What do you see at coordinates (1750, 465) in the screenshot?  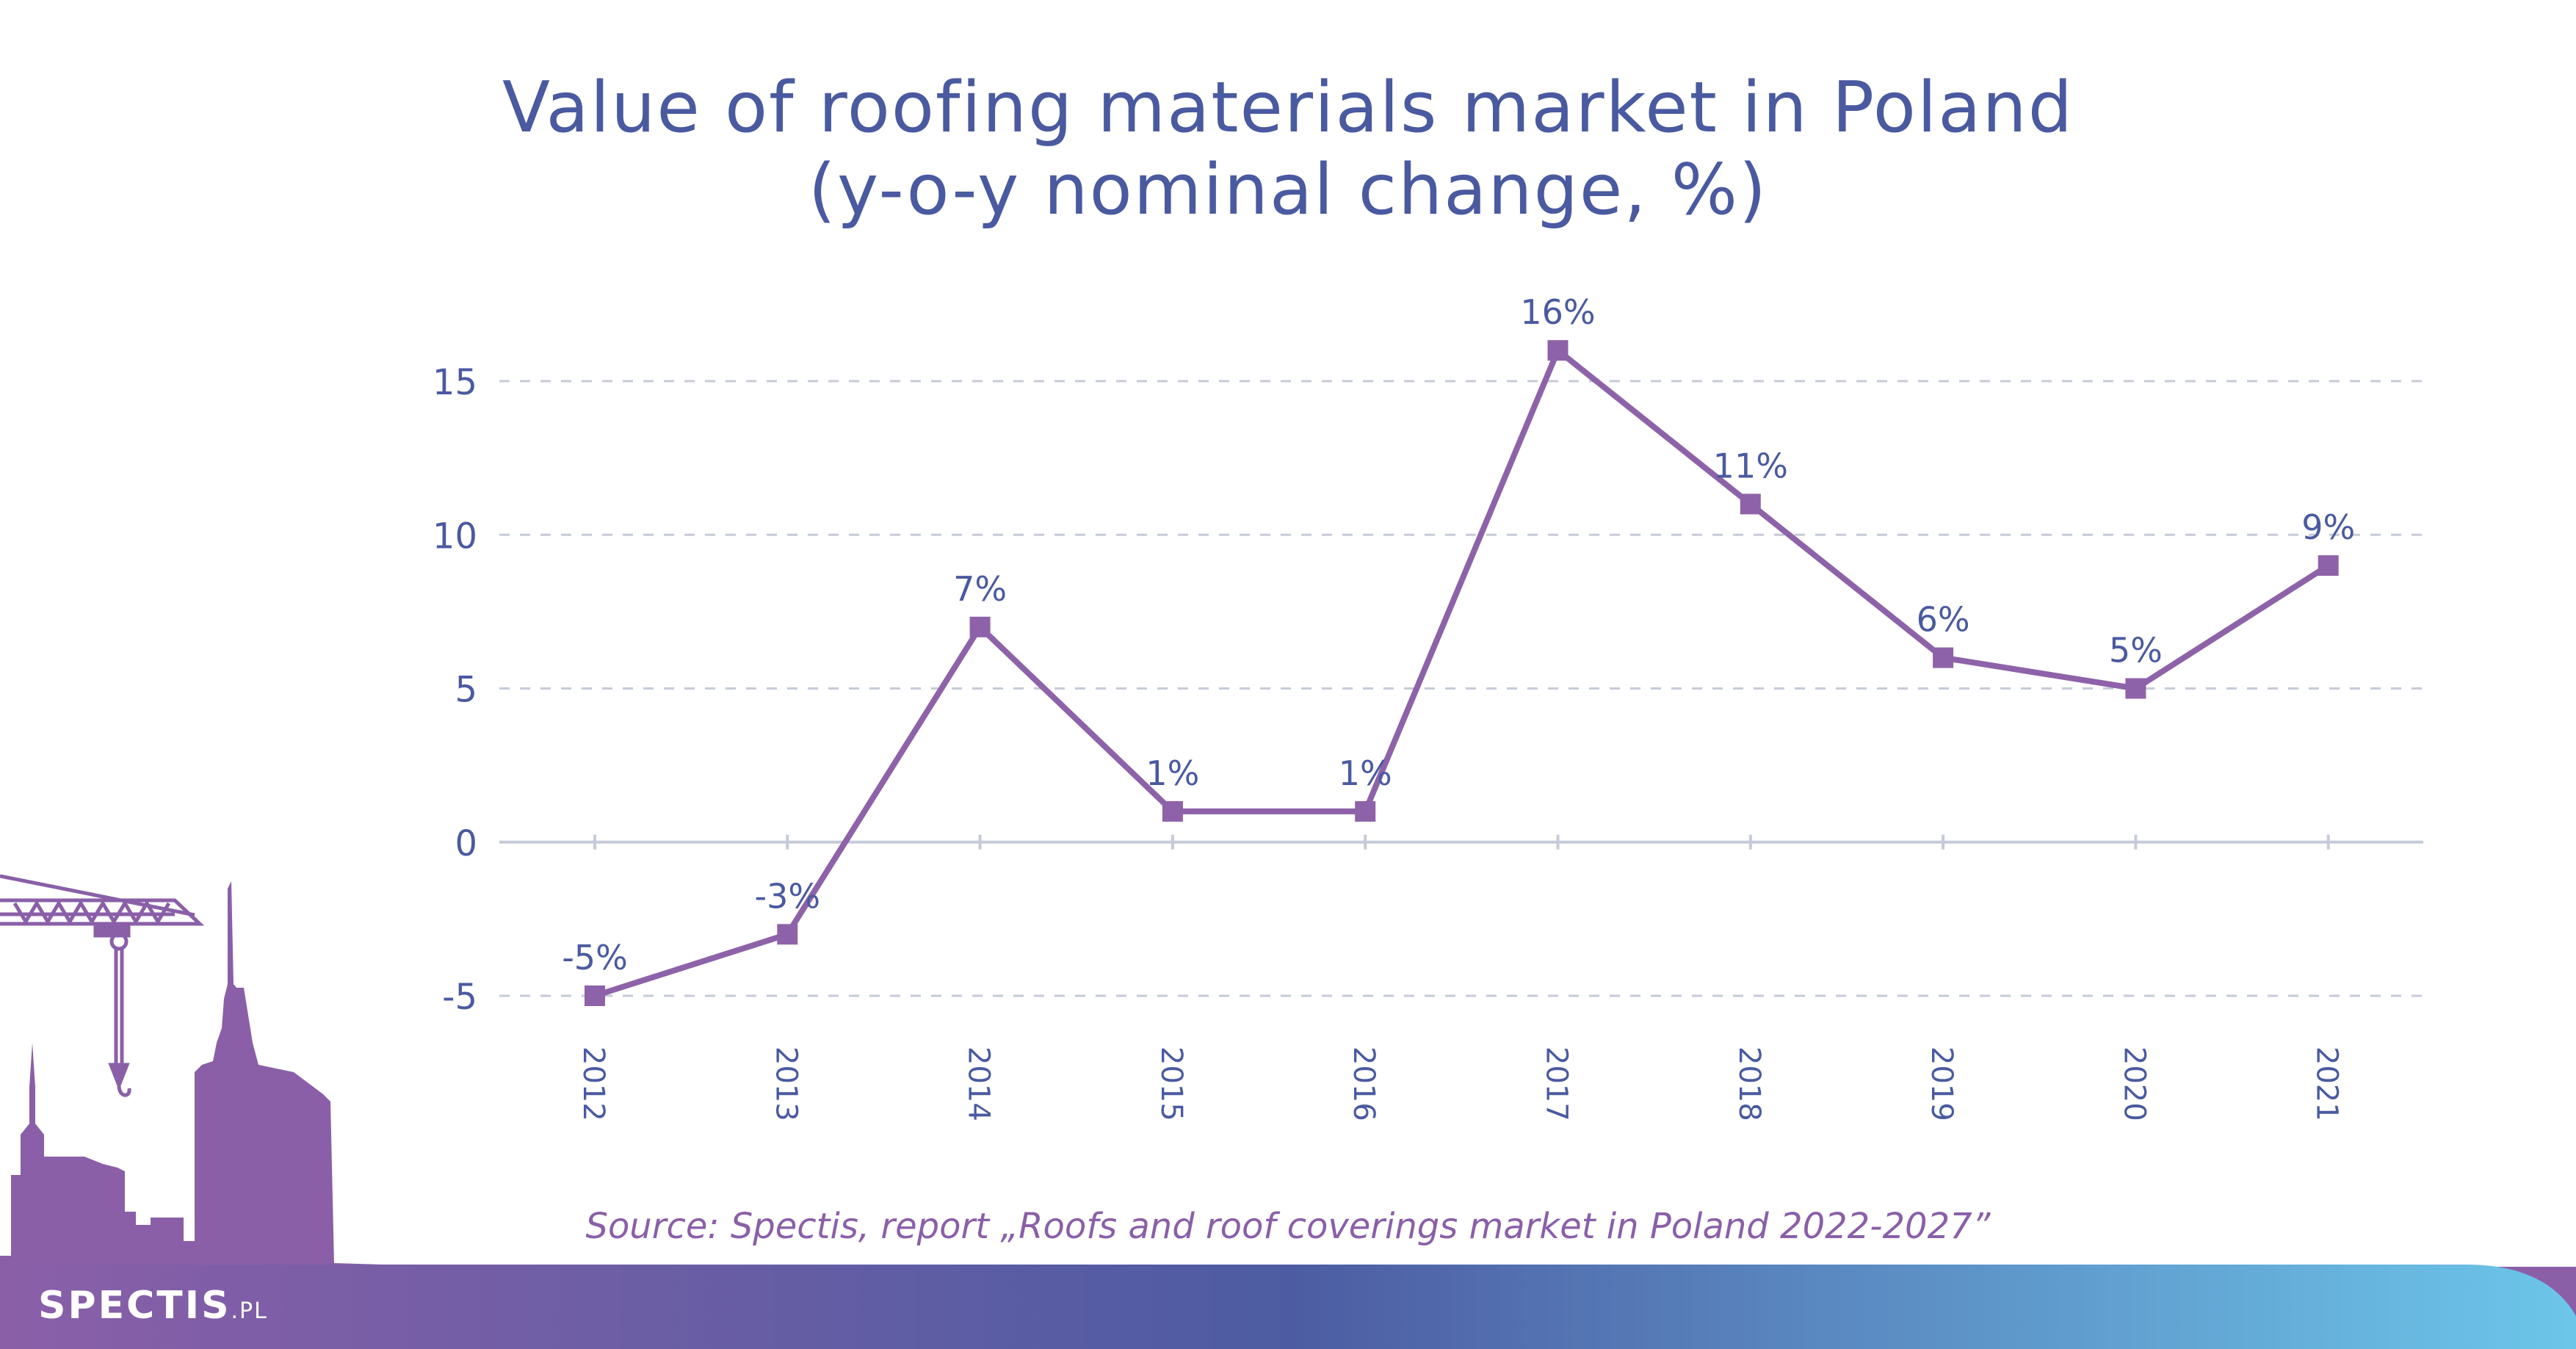 I see `data-label: 11%` at bounding box center [1750, 465].